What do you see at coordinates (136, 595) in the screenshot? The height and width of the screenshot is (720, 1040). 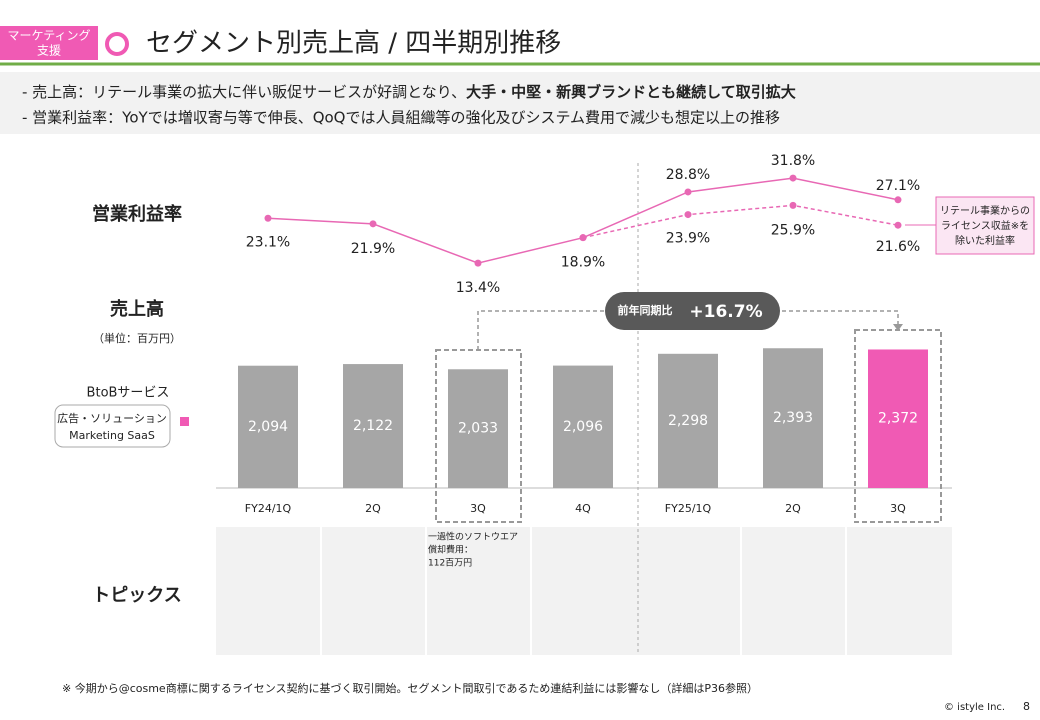 I see `row-label: トピックス` at bounding box center [136, 595].